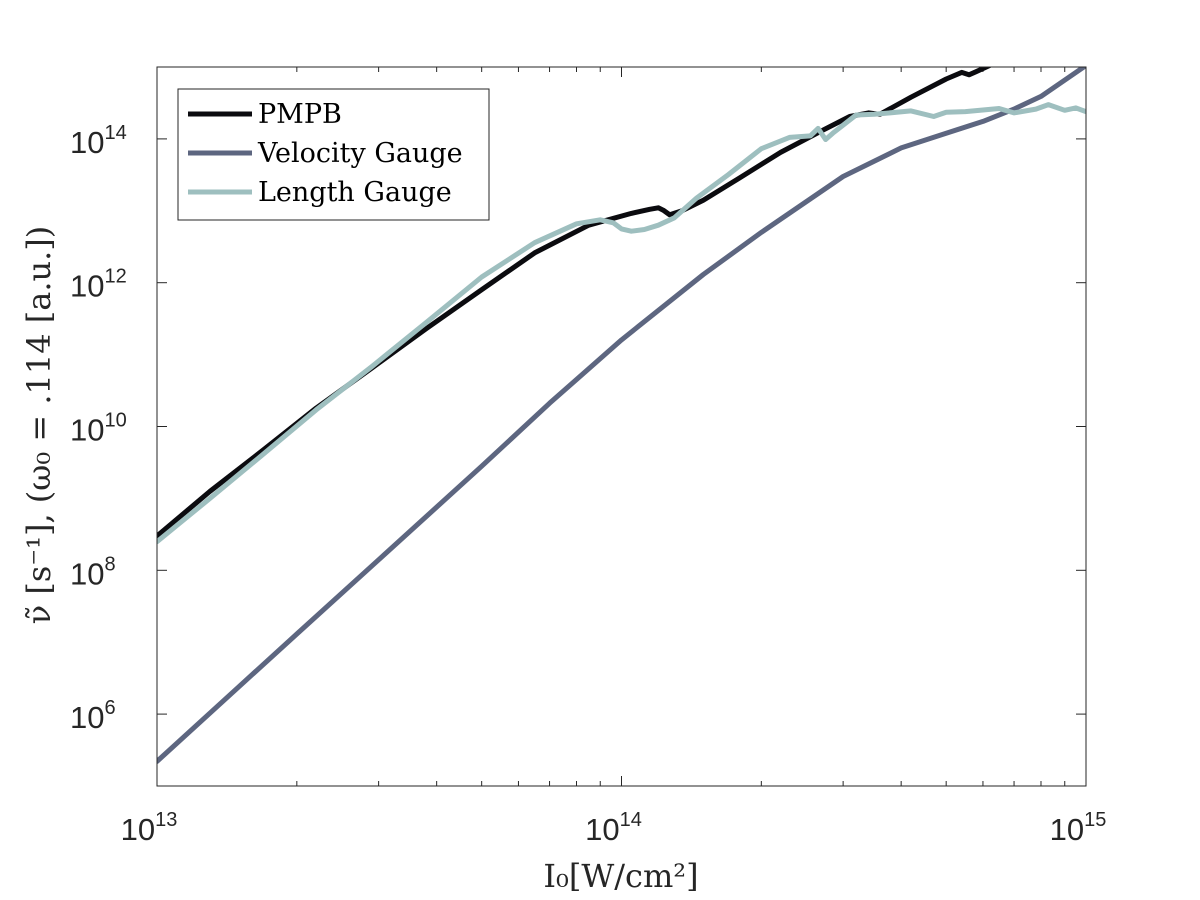 This screenshot has width=1200, height=900. Describe the element at coordinates (93, 716) in the screenshot. I see `y-tick-label: 10⁶` at that location.